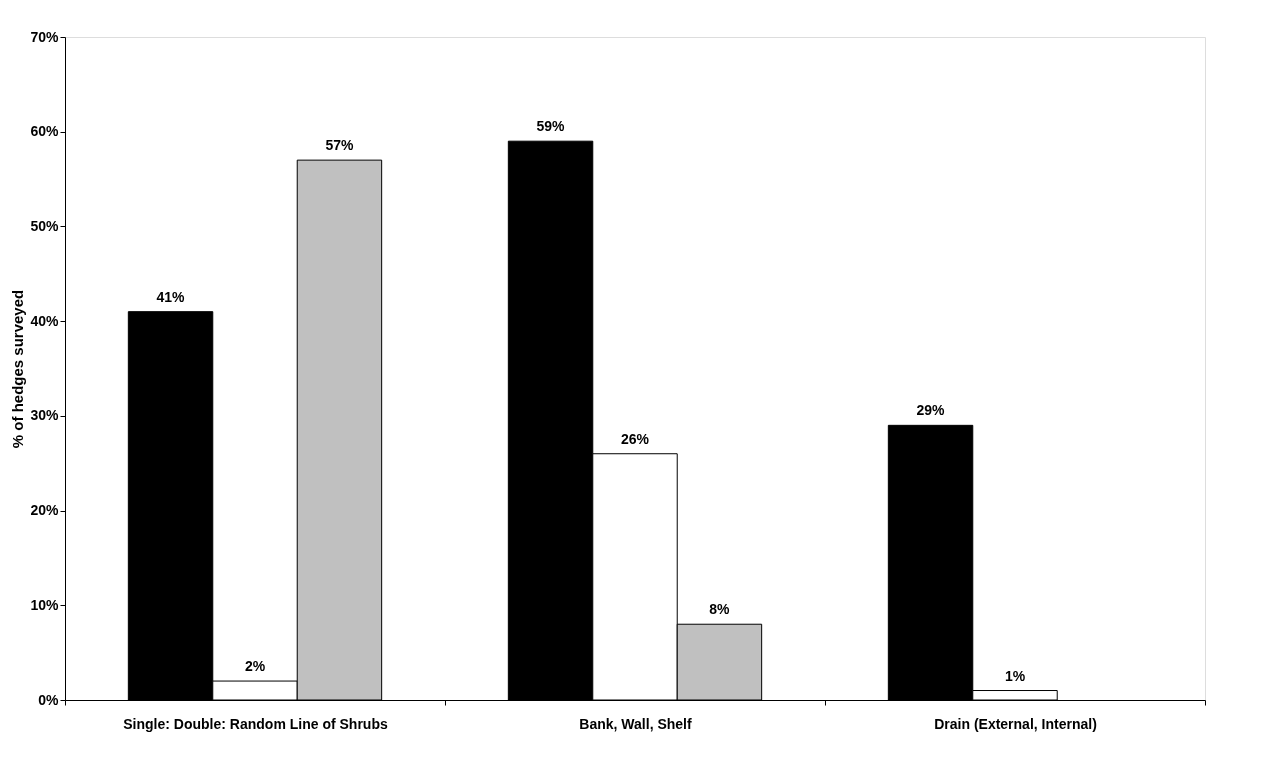  Describe the element at coordinates (1015, 723) in the screenshot. I see `x-tick-label: Drain (External, Internal)` at that location.